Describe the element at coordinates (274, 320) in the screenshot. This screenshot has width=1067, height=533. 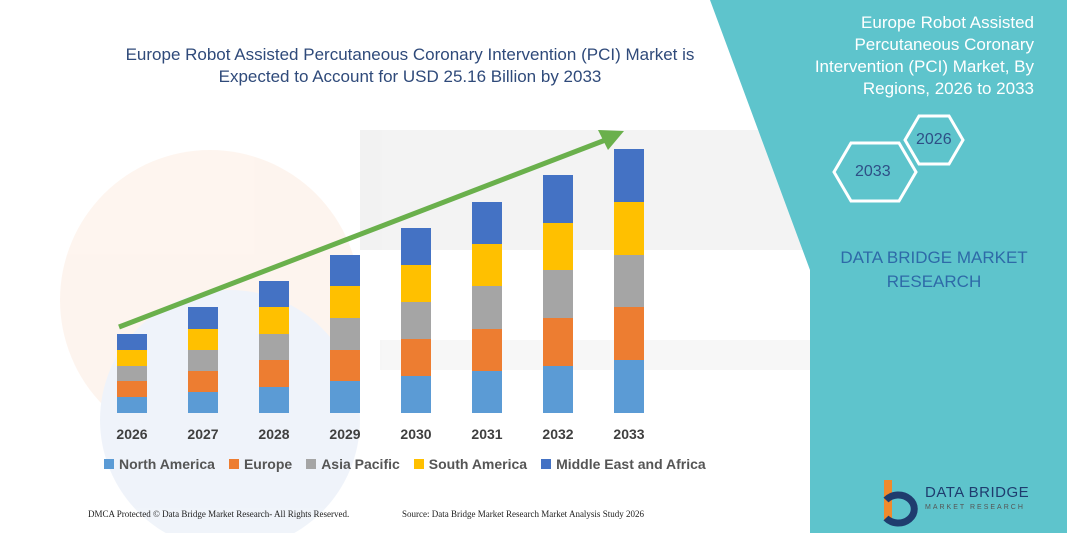
I see `bar-2028-south-america` at that location.